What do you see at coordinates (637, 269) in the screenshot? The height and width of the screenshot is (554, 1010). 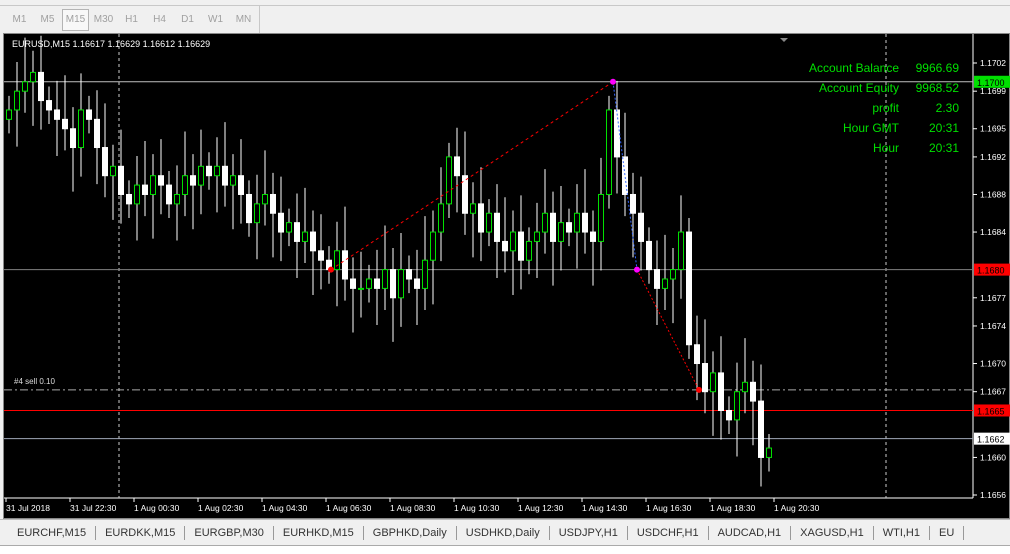 I see `trade-arrow-icon` at bounding box center [637, 269].